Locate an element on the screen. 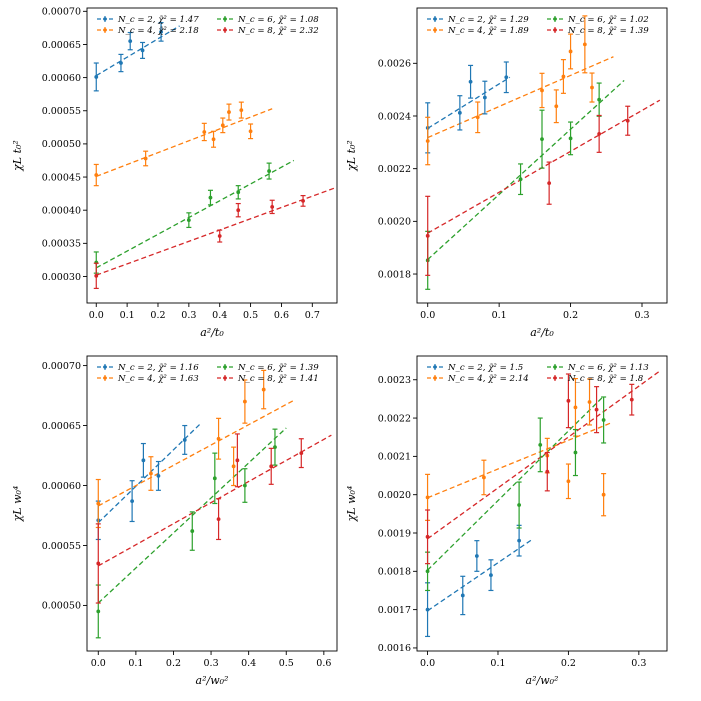  legend-label-Nc4: N_c = 4, χ̃² = 1.89 is located at coordinates (488, 30).